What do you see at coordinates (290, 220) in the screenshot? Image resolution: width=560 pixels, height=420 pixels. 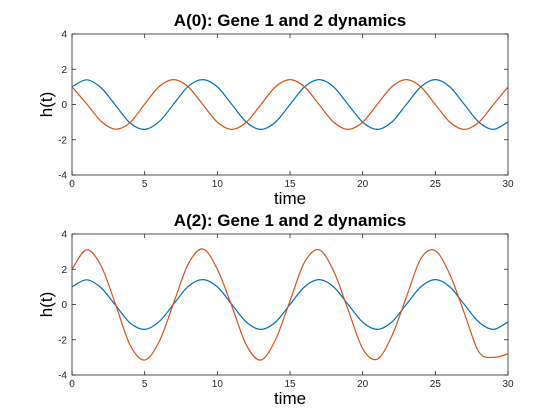 I see `chart-title: A(2): Gene 1 and 2 dynamics` at bounding box center [290, 220].